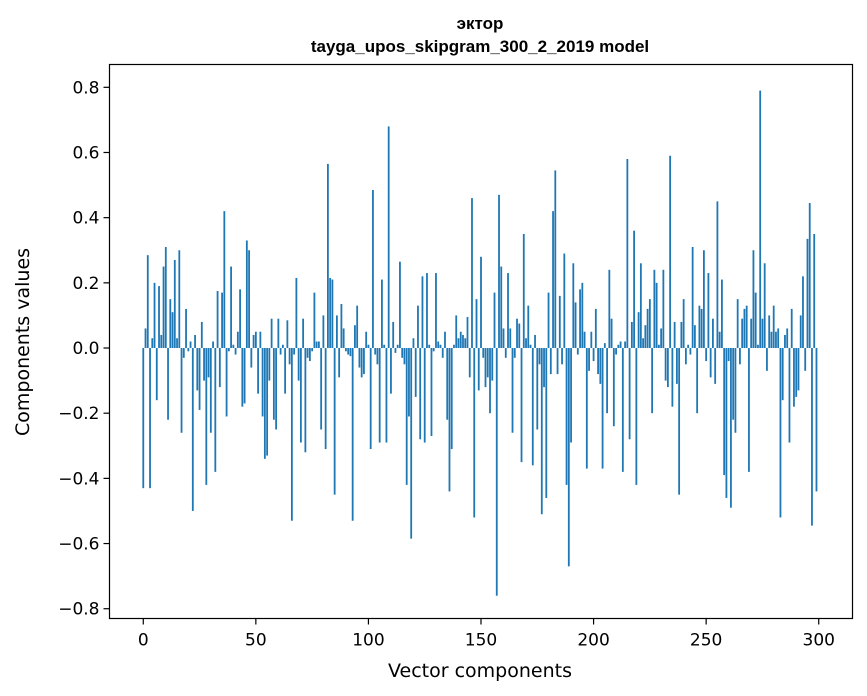 The image size is (867, 696). What do you see at coordinates (85, 349) in the screenshot?
I see `y-tick-label: 0.0` at bounding box center [85, 349].